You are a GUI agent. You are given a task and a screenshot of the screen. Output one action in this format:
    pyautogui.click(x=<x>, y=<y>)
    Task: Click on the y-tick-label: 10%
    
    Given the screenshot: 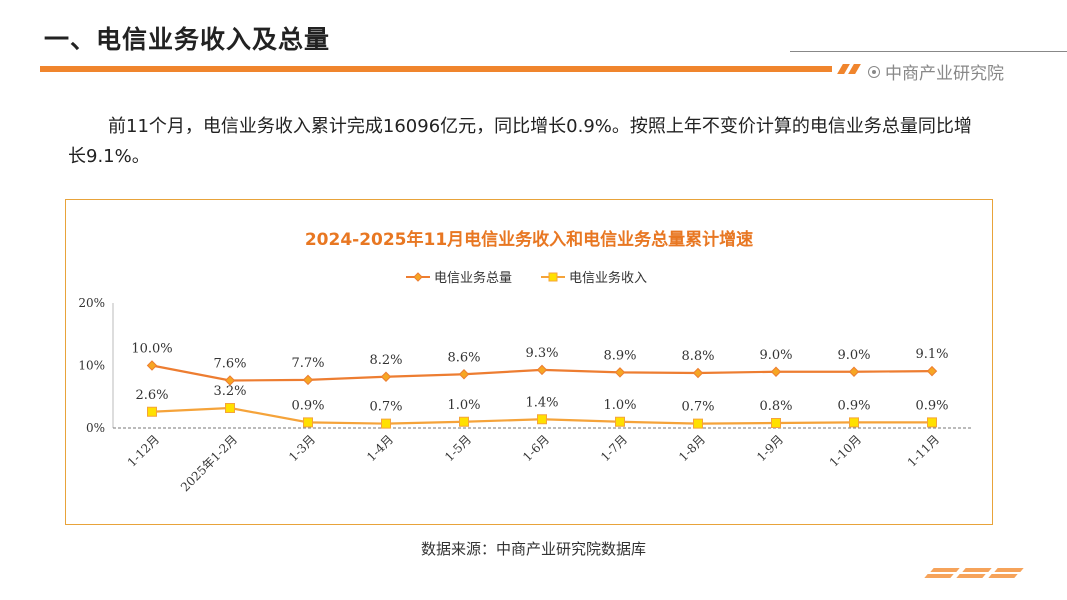 What is the action you would take?
    pyautogui.click(x=91, y=366)
    